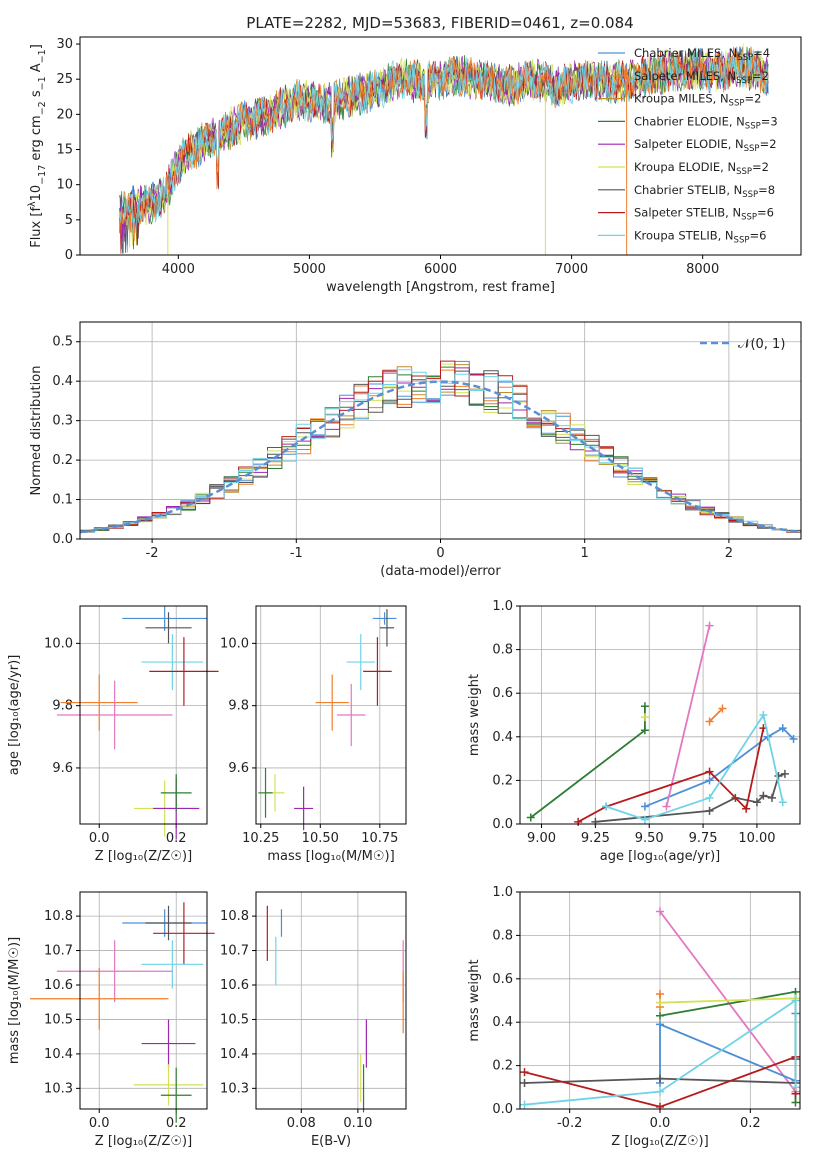 The width and height of the screenshot is (819, 1170). I want to click on legend-base: Salpeter STELIB, N, so click(687, 213).